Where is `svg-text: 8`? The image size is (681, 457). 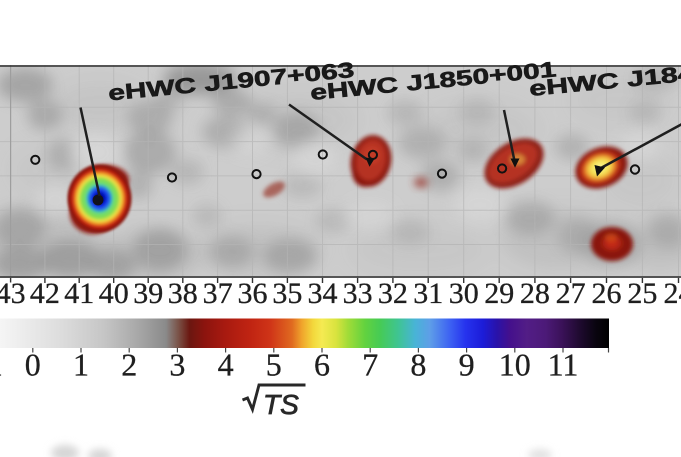
svg-text: 8 is located at coordinates (418, 365).